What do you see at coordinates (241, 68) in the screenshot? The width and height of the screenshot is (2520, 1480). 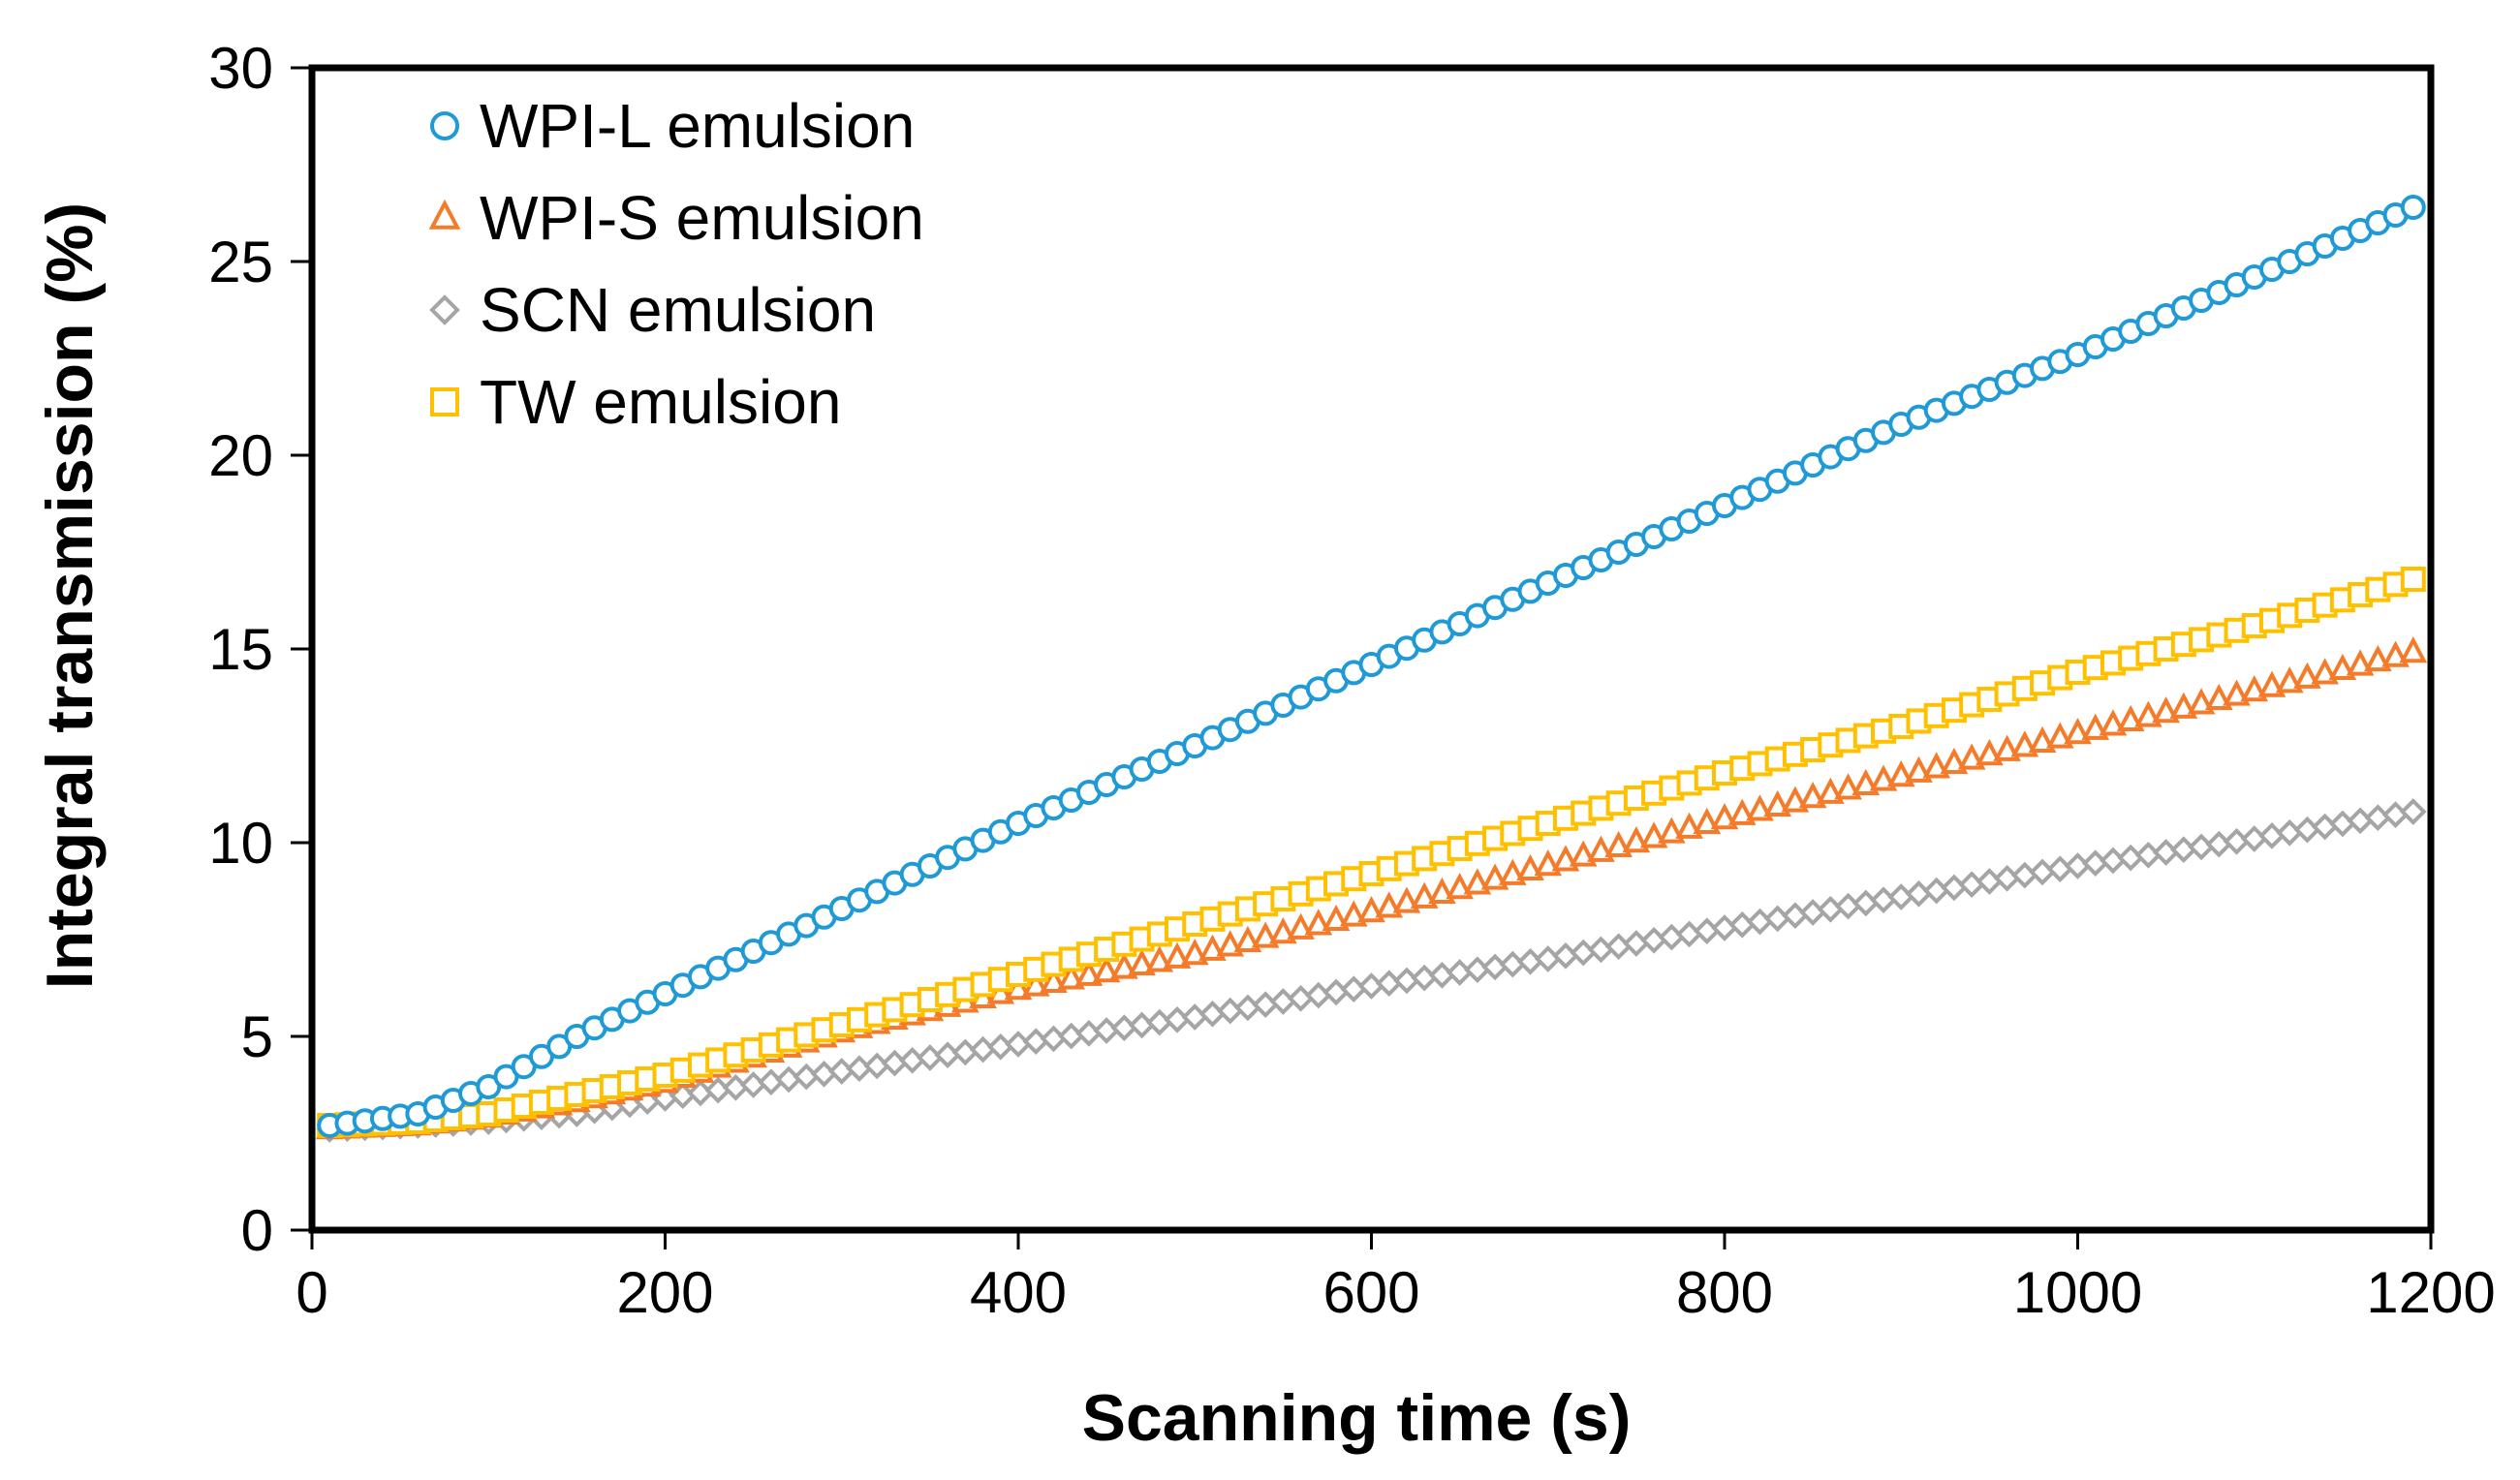 I see `y-tick-label: 30` at bounding box center [241, 68].